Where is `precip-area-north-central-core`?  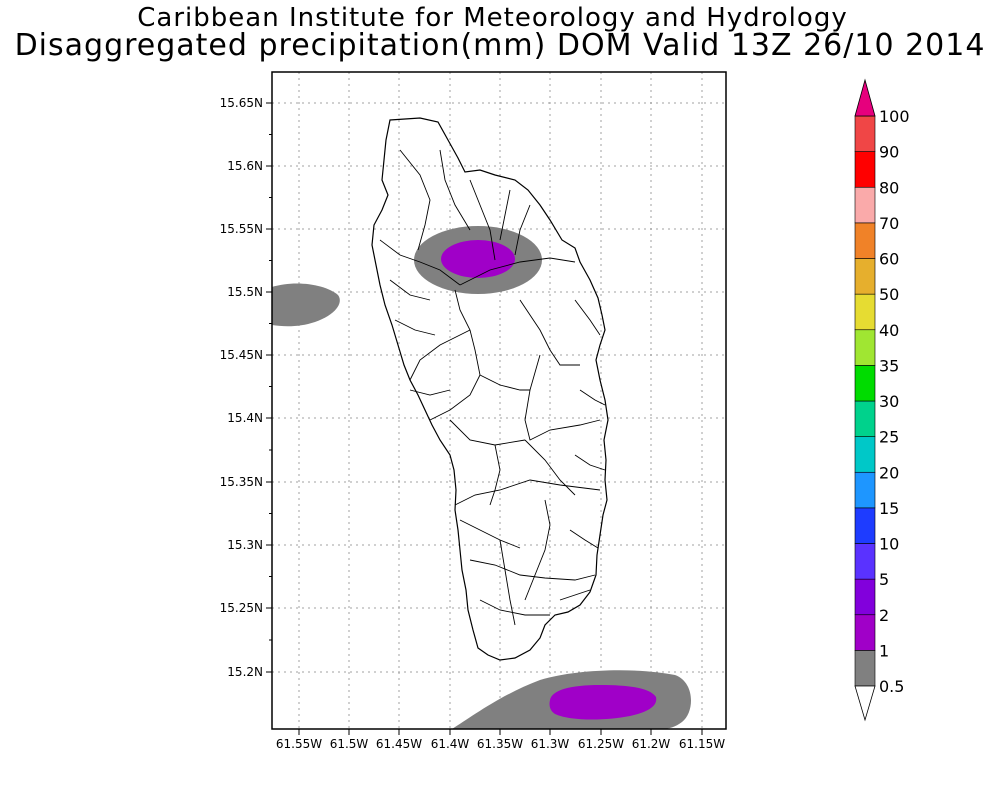 precip-area-north-central-core is located at coordinates (478, 259).